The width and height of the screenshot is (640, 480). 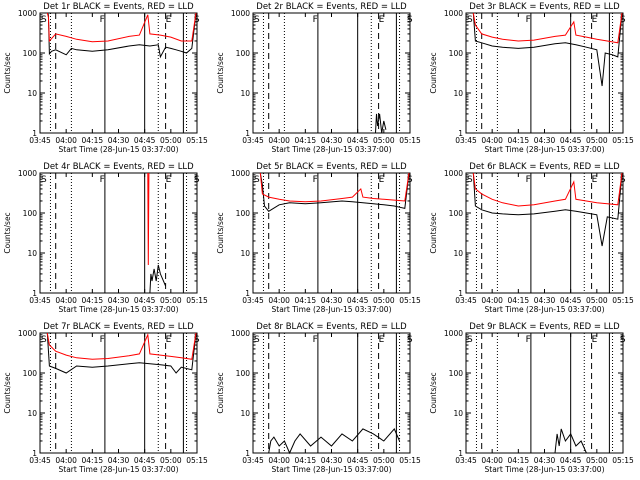 What do you see at coordinates (331, 7) in the screenshot?
I see `panel-title: Det 2r BLACK = Events, RED = LLD` at bounding box center [331, 7].